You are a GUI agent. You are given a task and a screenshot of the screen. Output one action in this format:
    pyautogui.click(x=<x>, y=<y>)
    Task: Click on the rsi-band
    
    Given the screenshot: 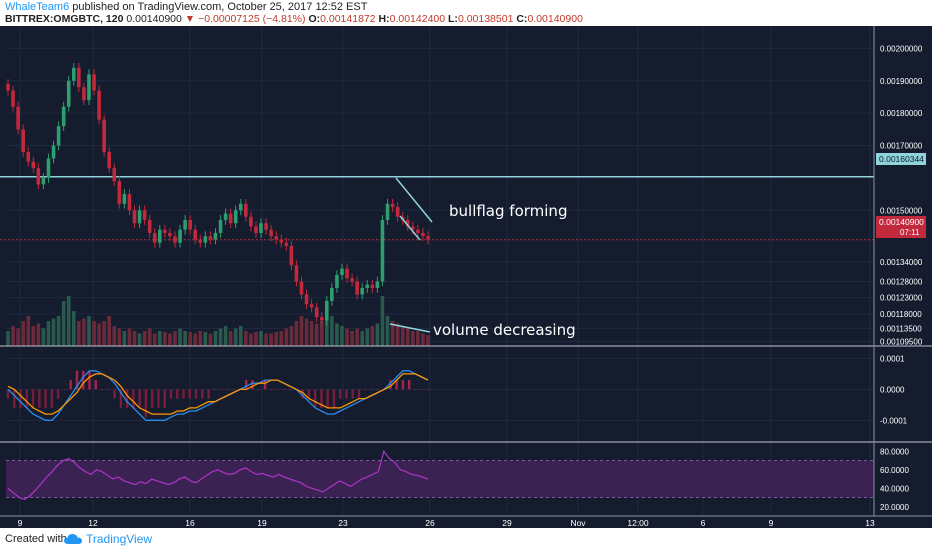 What is the action you would take?
    pyautogui.click(x=440, y=479)
    